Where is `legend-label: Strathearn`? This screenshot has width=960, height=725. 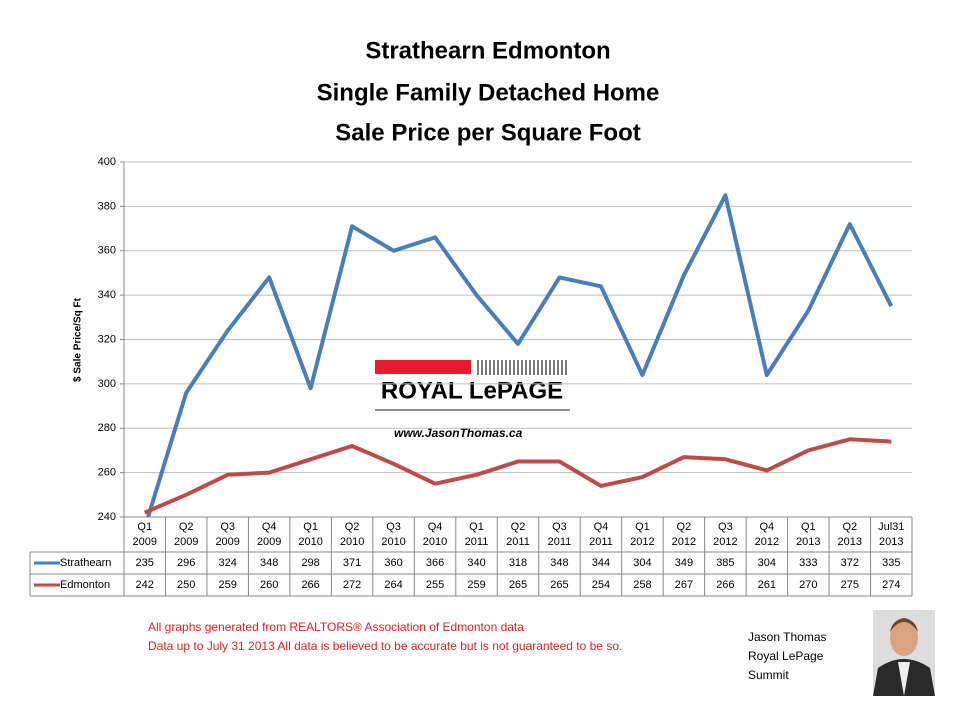
legend-label: Strathearn is located at coordinates (85, 563).